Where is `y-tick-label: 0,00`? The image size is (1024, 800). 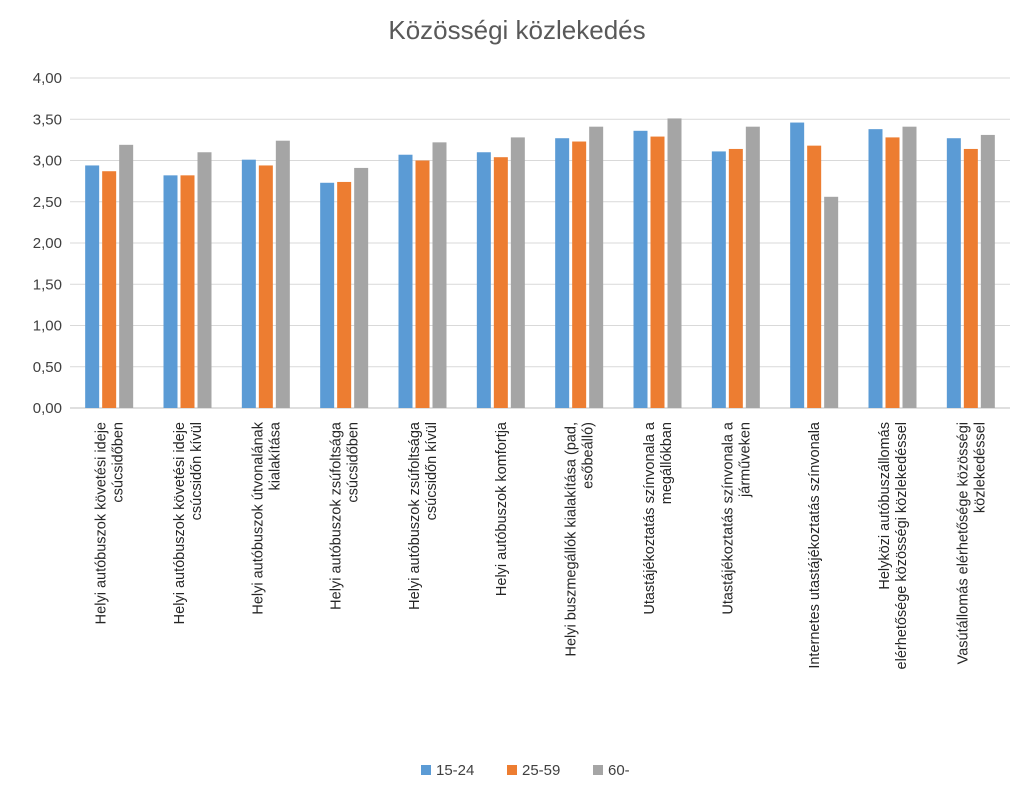 y-tick-label: 0,00 is located at coordinates (47, 408).